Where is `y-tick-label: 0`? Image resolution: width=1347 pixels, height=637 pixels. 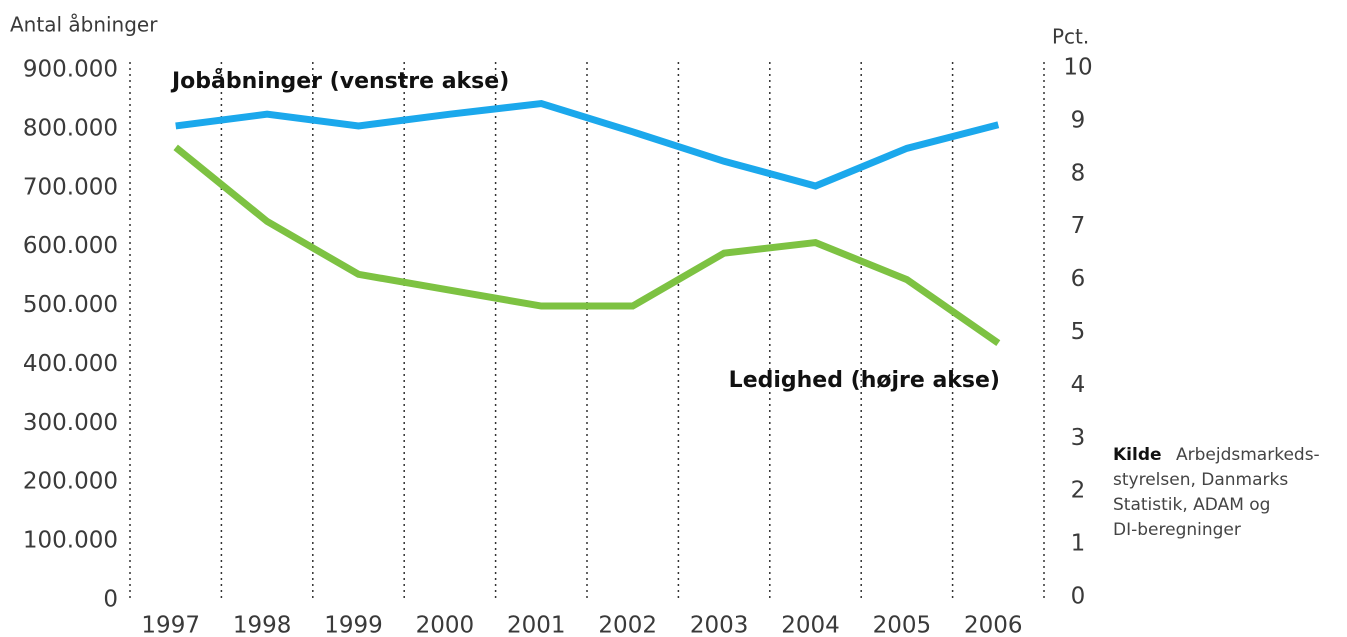 y-tick-label: 0 is located at coordinates (110, 600).